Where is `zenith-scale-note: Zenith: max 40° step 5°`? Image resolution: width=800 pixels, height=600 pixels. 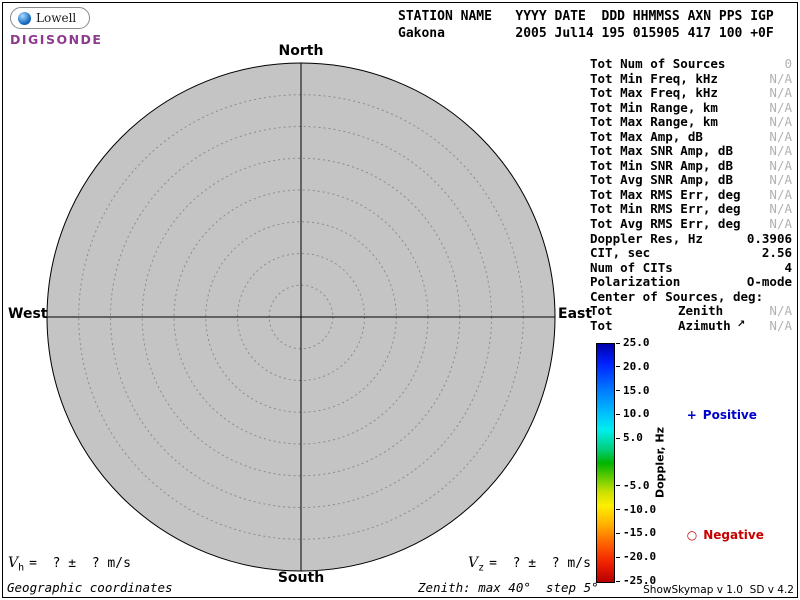 zenith-scale-note: Zenith: max 40° step 5° is located at coordinates (508, 587).